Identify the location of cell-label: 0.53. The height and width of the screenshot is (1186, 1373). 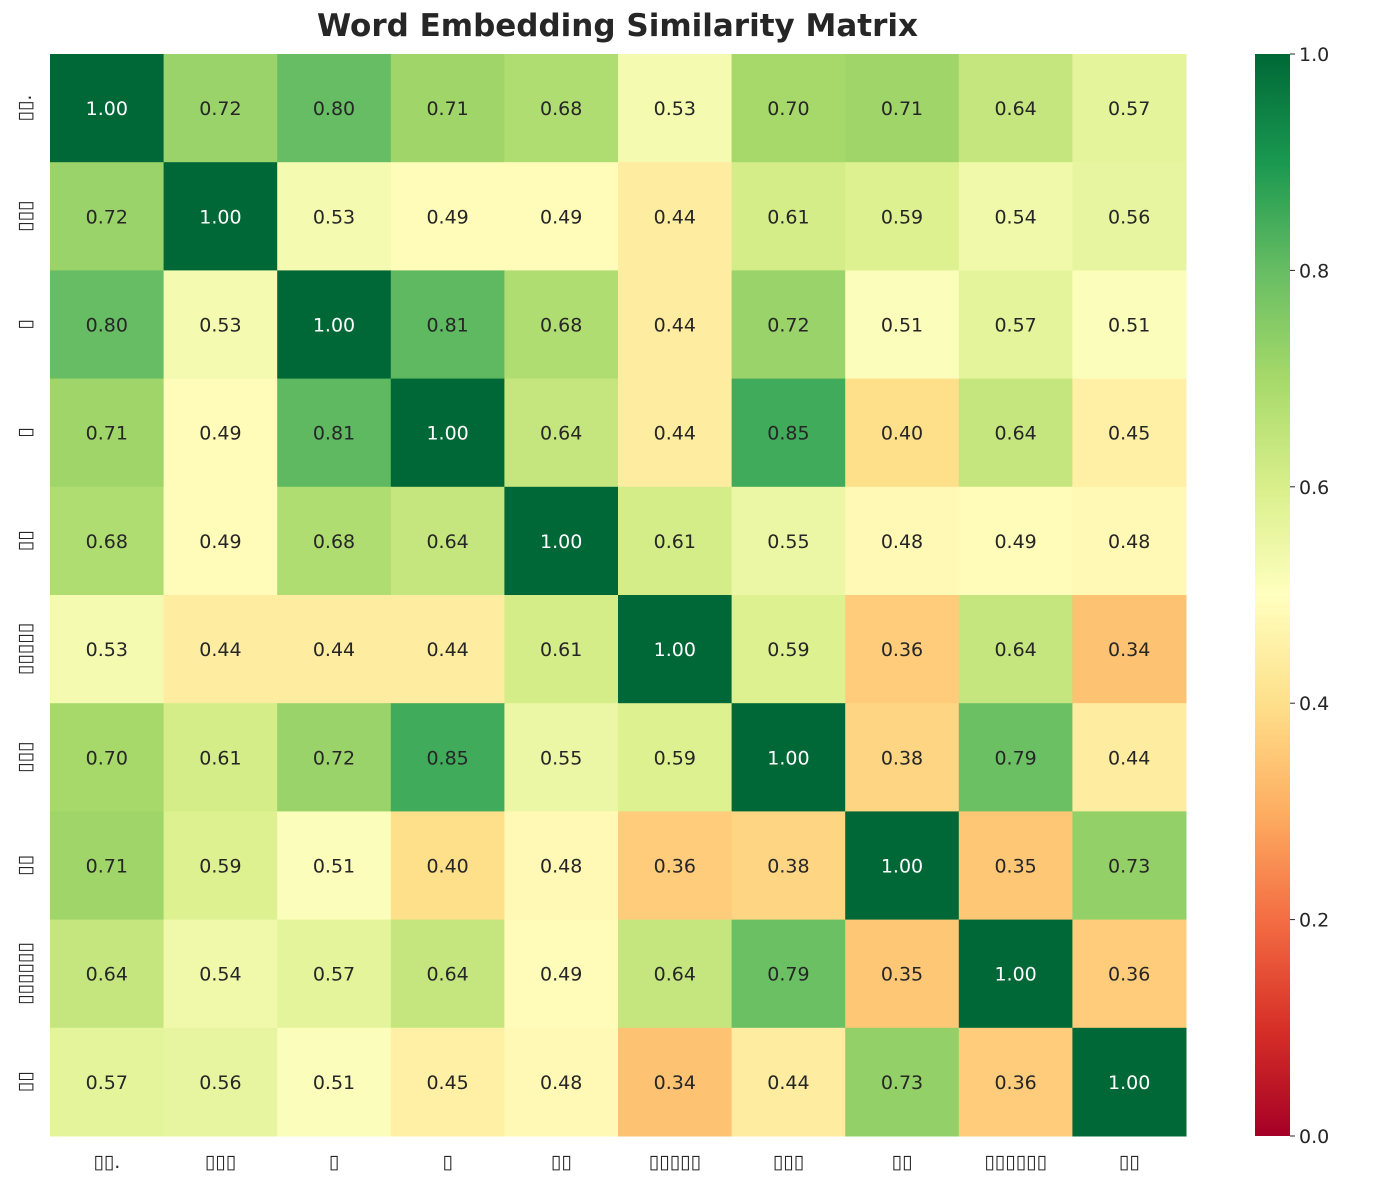
(107, 650).